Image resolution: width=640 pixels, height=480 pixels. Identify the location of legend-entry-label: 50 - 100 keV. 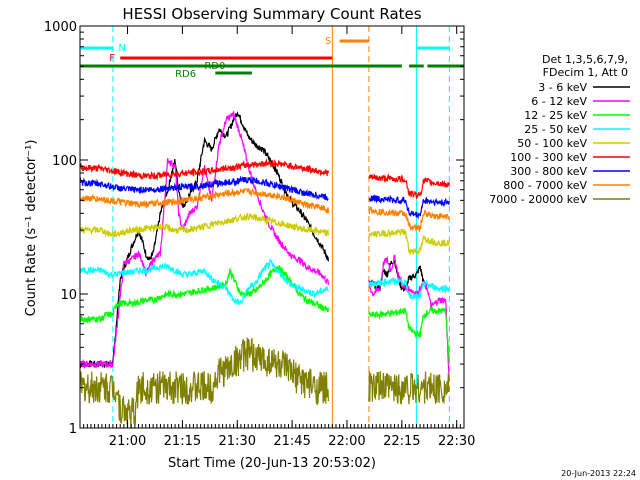
(552, 143).